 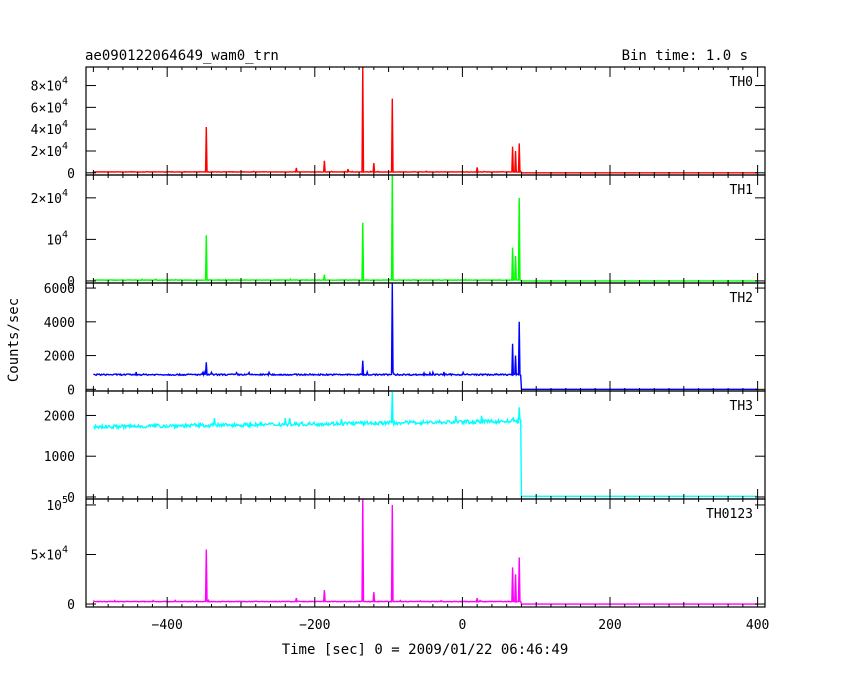 What do you see at coordinates (167, 625) in the screenshot?
I see `x-tick-label: −400` at bounding box center [167, 625].